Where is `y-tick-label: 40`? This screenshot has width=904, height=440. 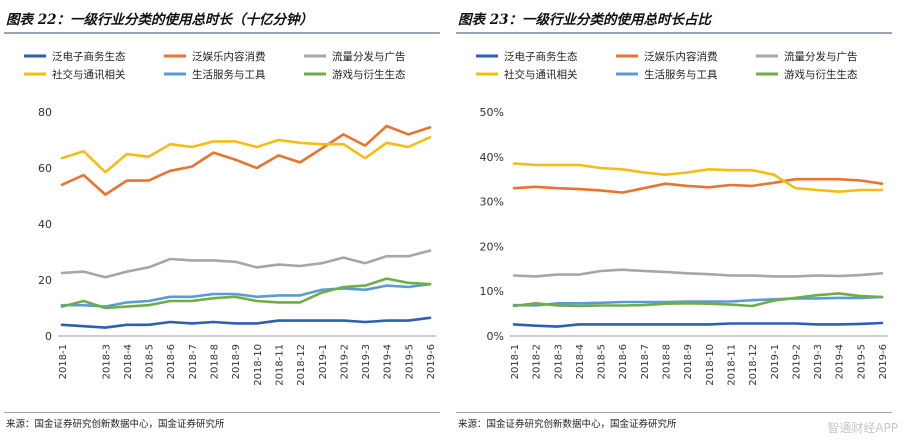 y-tick-label: 40 is located at coordinates (45, 224).